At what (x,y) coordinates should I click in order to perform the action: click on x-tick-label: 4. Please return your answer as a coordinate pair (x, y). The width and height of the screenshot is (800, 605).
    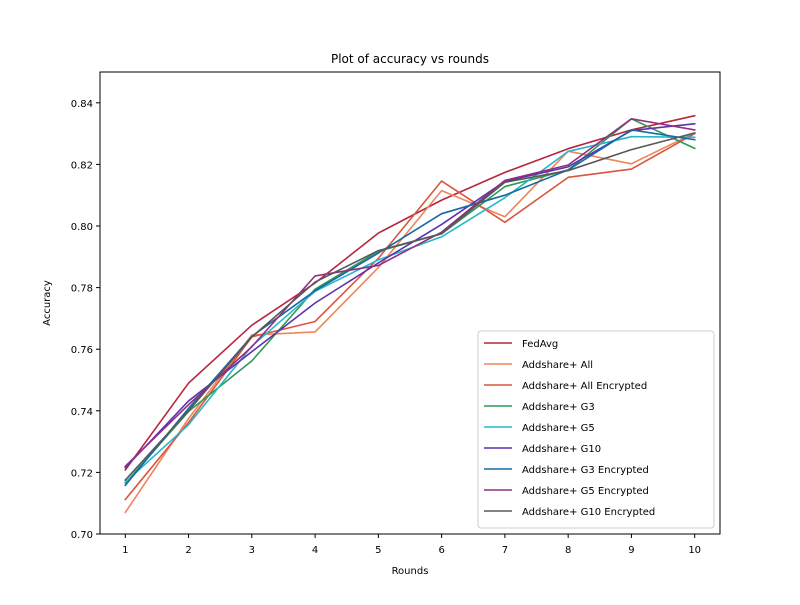
    Looking at the image, I should click on (315, 550).